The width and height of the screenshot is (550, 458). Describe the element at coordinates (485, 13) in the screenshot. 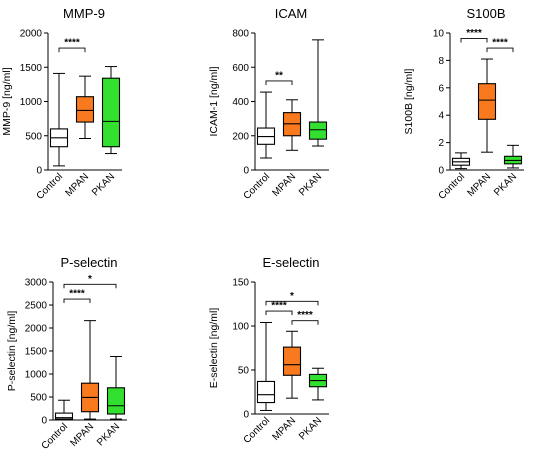

I see `chart-title: S100B` at that location.